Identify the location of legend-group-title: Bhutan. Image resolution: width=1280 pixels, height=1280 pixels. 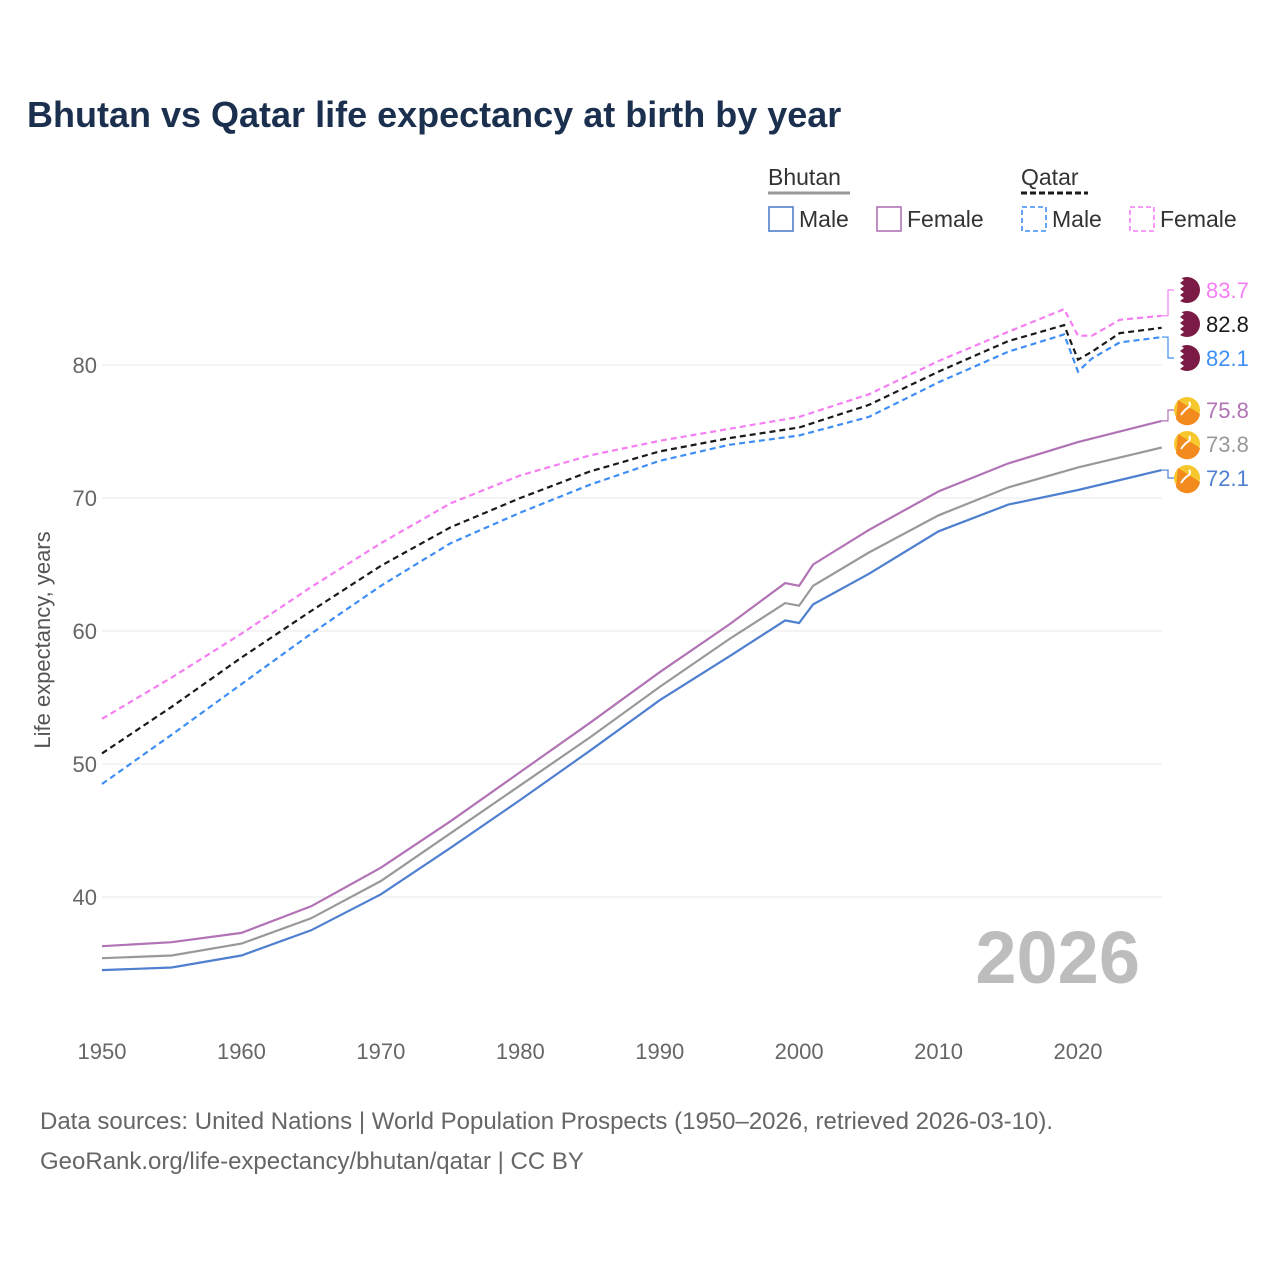
(804, 177).